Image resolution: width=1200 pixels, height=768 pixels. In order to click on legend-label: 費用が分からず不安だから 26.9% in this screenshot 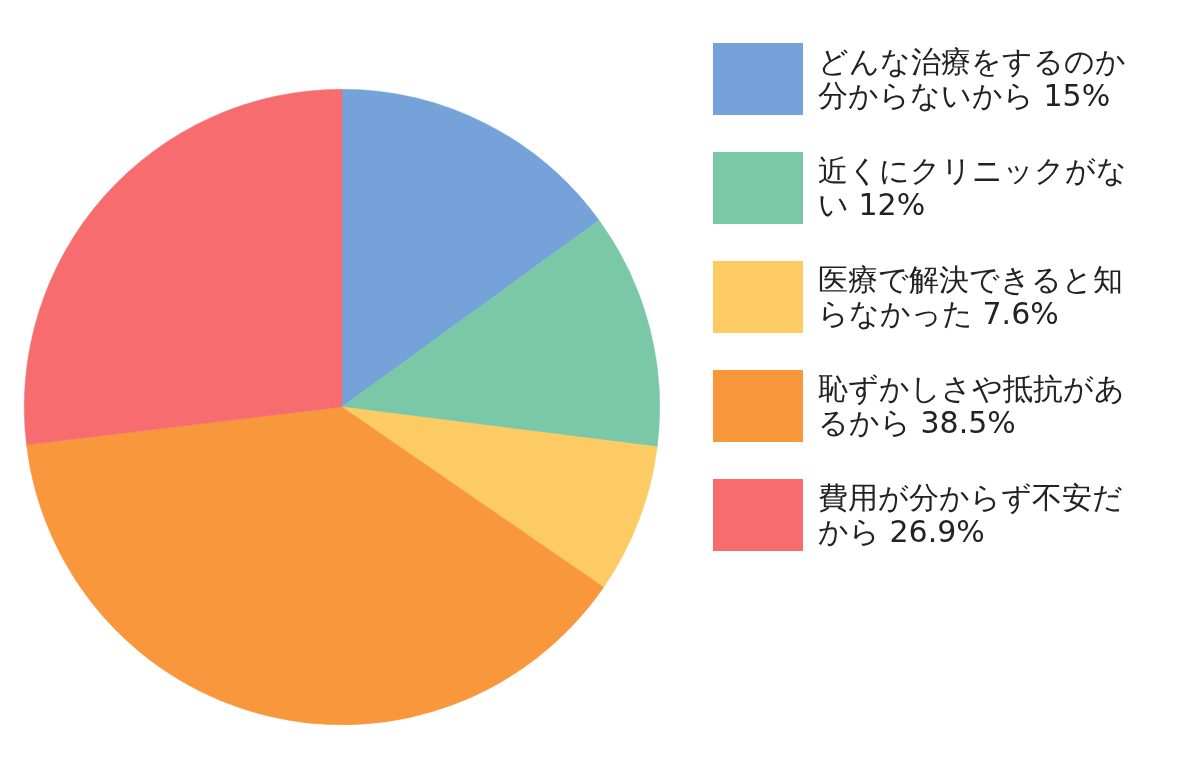, I will do `click(971, 514)`.